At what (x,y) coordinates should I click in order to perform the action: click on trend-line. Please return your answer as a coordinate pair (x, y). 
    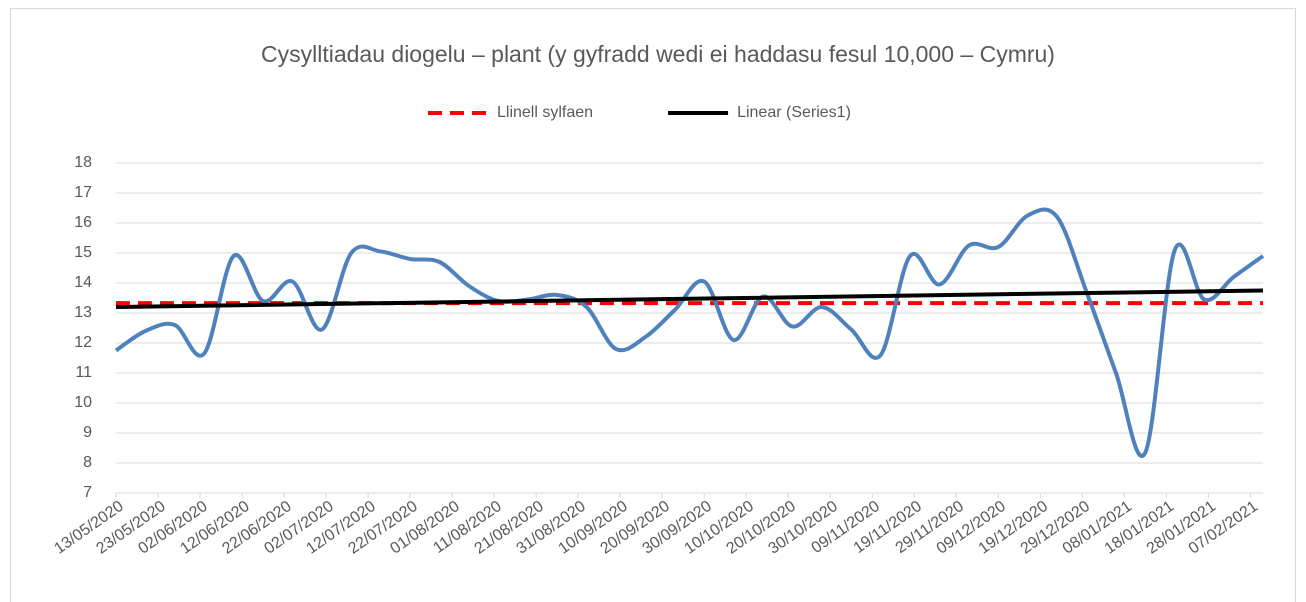
    Looking at the image, I should click on (689, 298).